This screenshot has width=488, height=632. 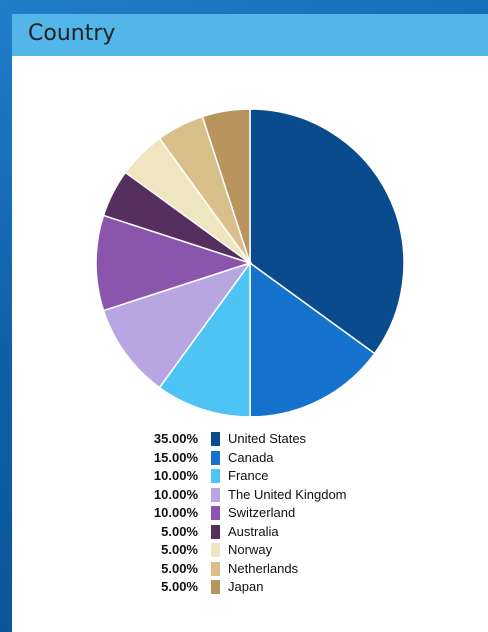 What do you see at coordinates (246, 586) in the screenshot?
I see `legend-label: Japan` at bounding box center [246, 586].